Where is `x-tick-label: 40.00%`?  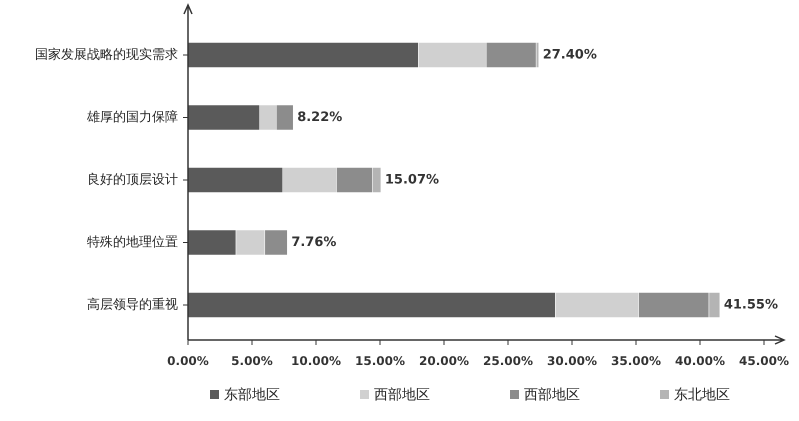 x-tick-label: 40.00% is located at coordinates (700, 361).